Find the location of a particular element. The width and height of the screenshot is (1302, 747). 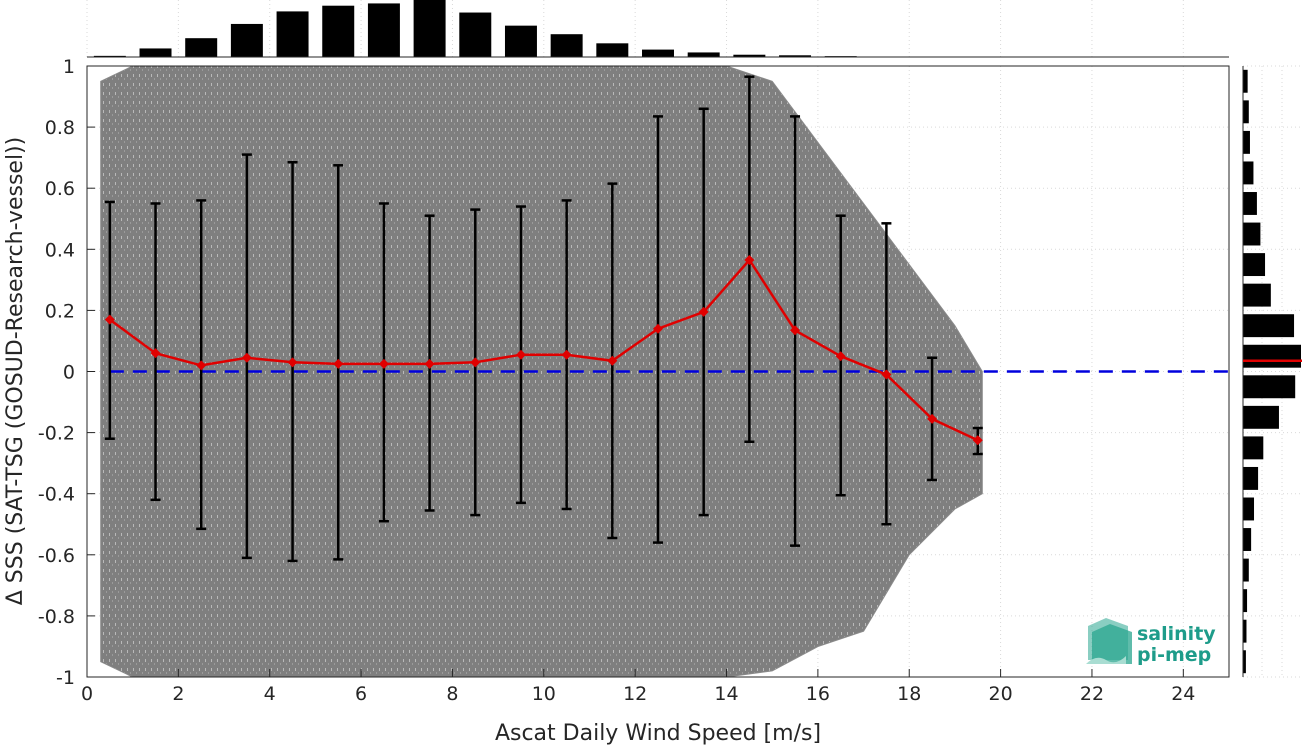

top-histogram-grid is located at coordinates (635, 28).